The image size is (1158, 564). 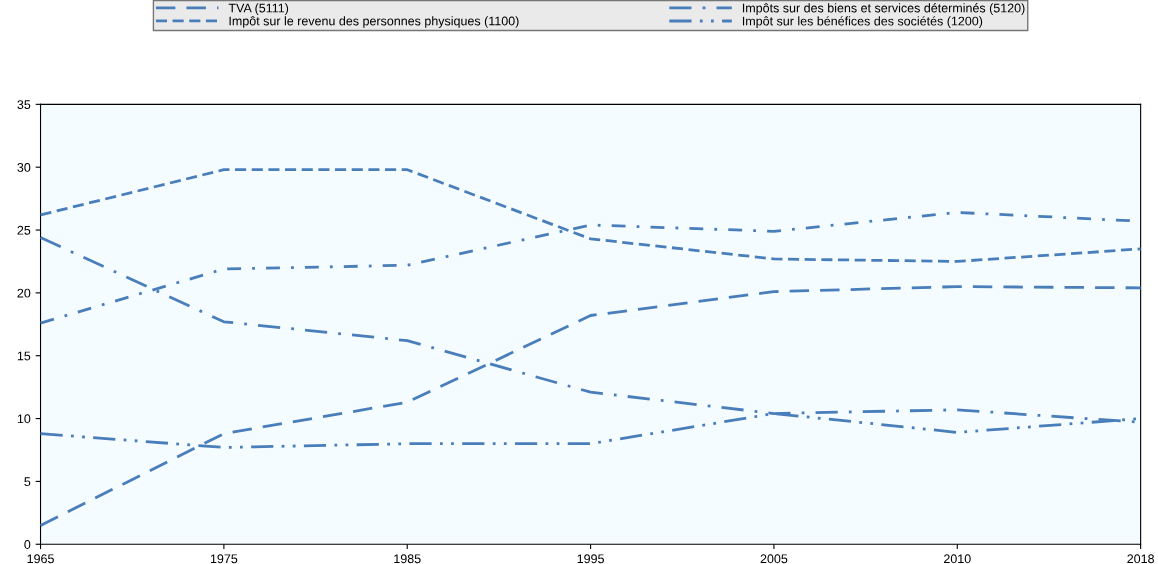 What do you see at coordinates (374, 22) in the screenshot?
I see `legend-label: Impôt sur le revenu des personnes physiques (1100)` at bounding box center [374, 22].